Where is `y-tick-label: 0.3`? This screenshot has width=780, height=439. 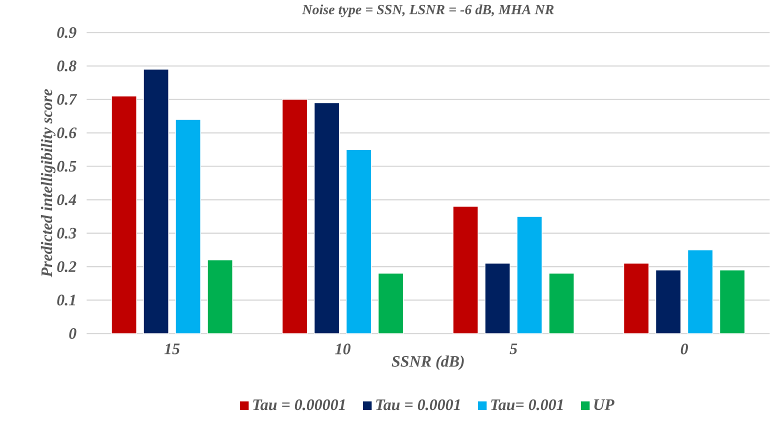 y-tick-label: 0.3 is located at coordinates (66, 233).